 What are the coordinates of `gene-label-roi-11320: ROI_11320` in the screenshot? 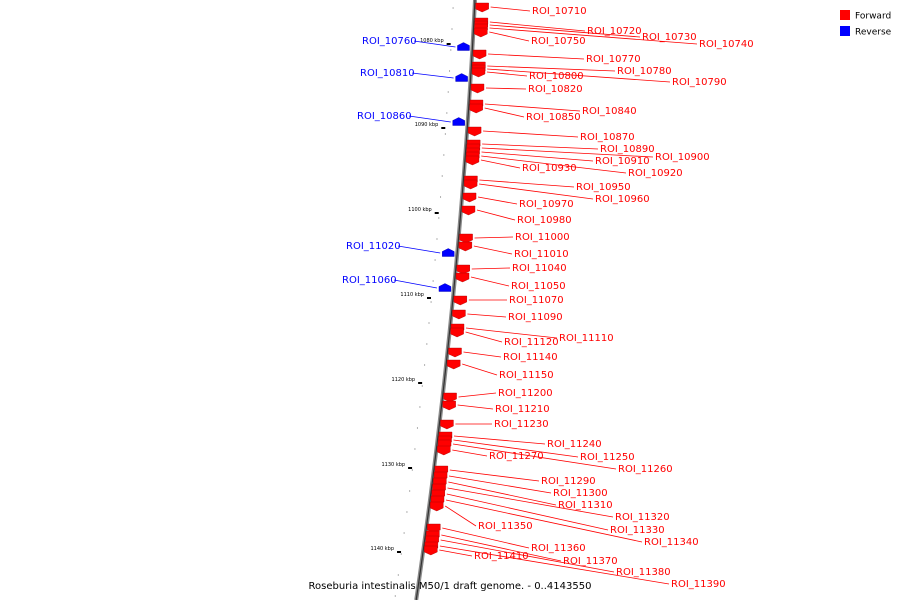 It's located at (642, 517).